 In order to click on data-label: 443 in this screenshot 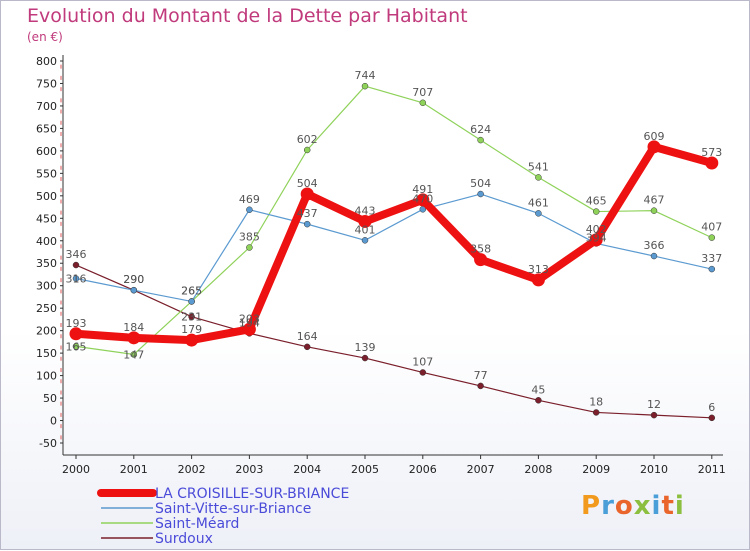, I will do `click(365, 210)`.